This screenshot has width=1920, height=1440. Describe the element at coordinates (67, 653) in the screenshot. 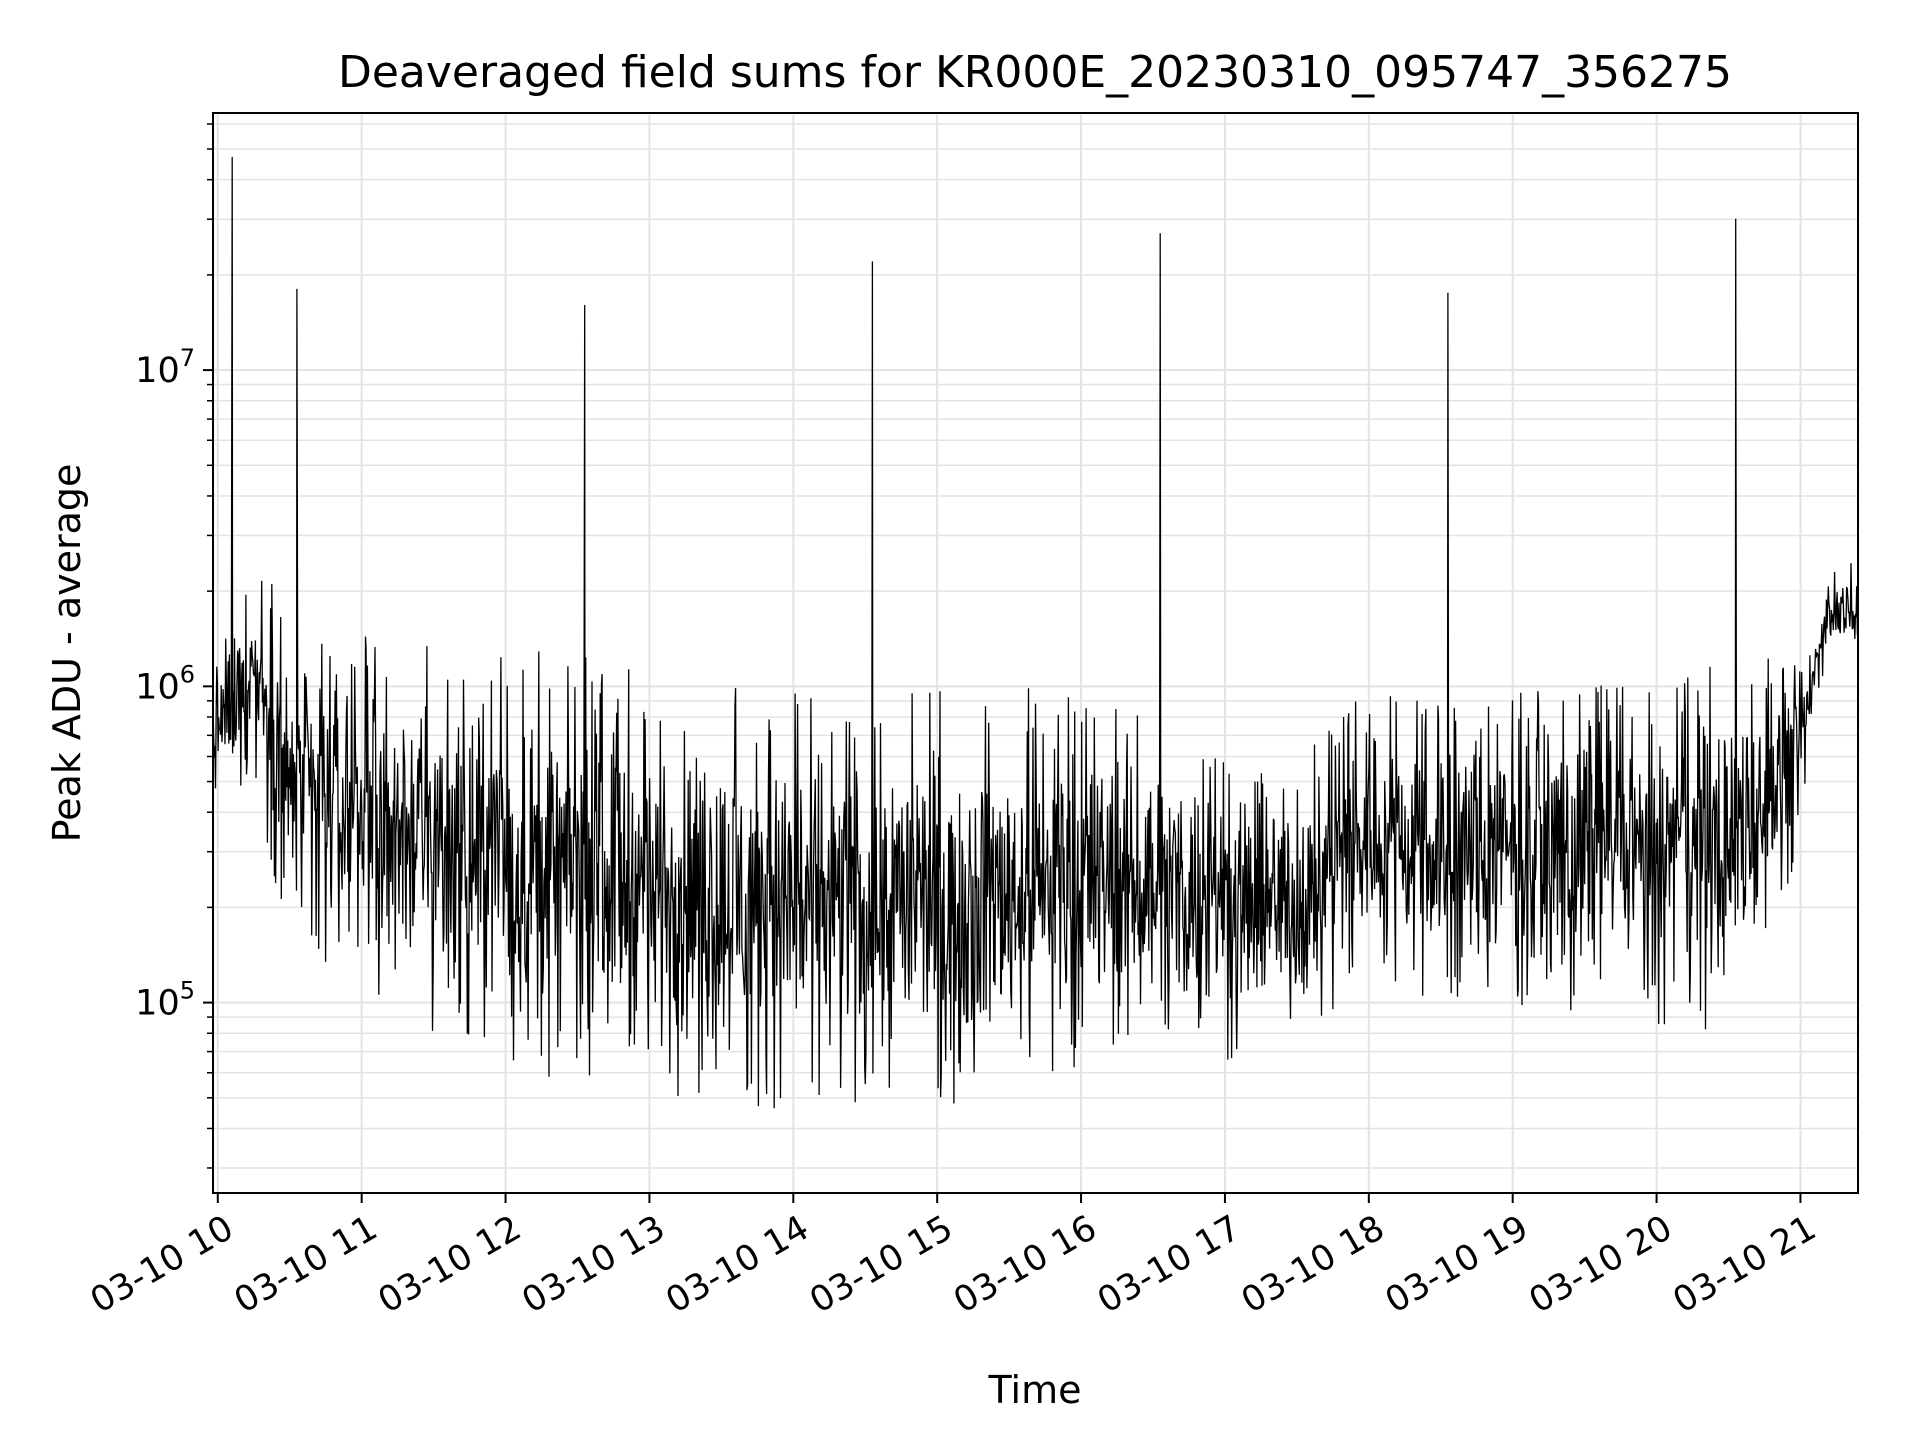

I see `y-axis-label: Peak ADU - average` at that location.